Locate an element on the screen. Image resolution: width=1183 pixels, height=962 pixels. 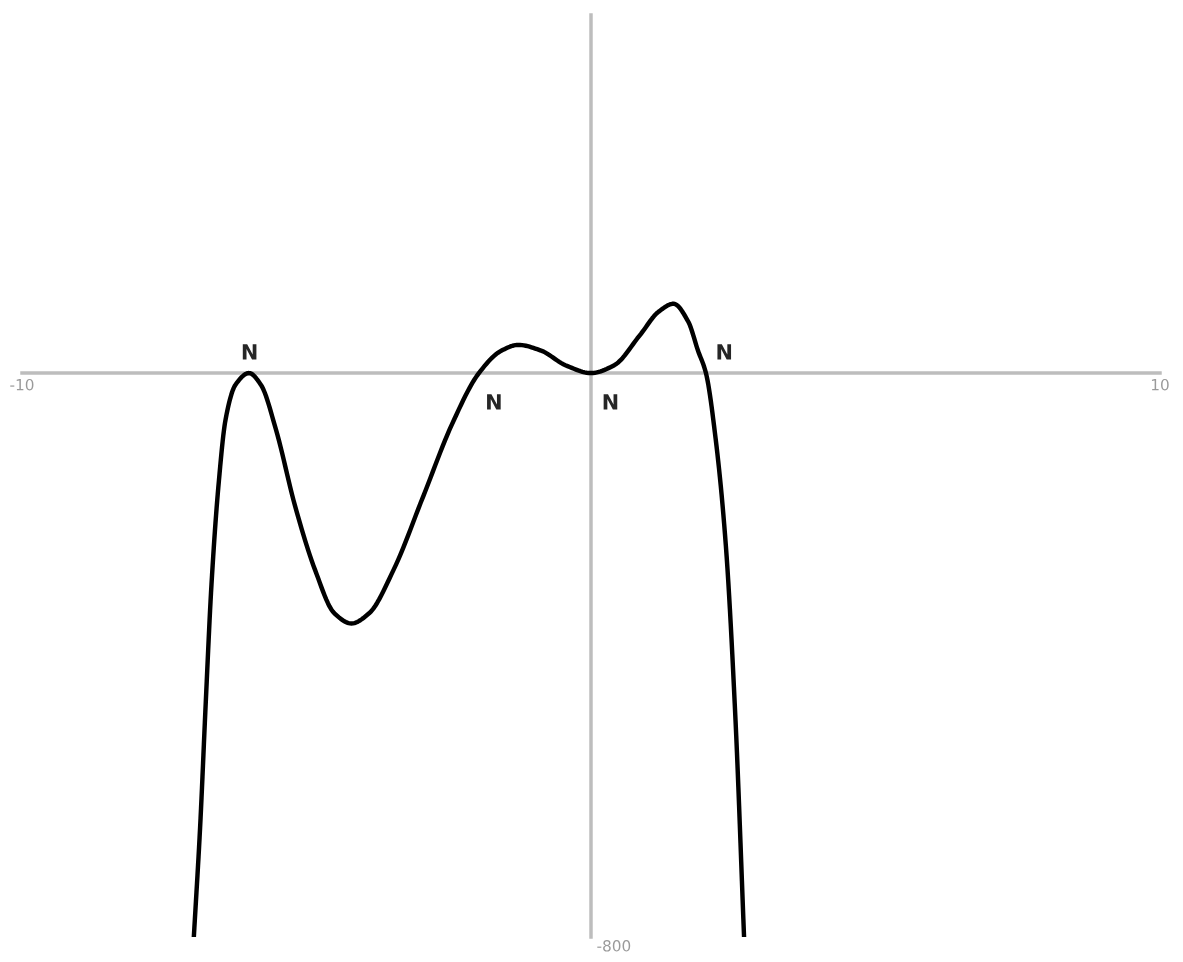
x-tick-label: -10 is located at coordinates (22, 384).